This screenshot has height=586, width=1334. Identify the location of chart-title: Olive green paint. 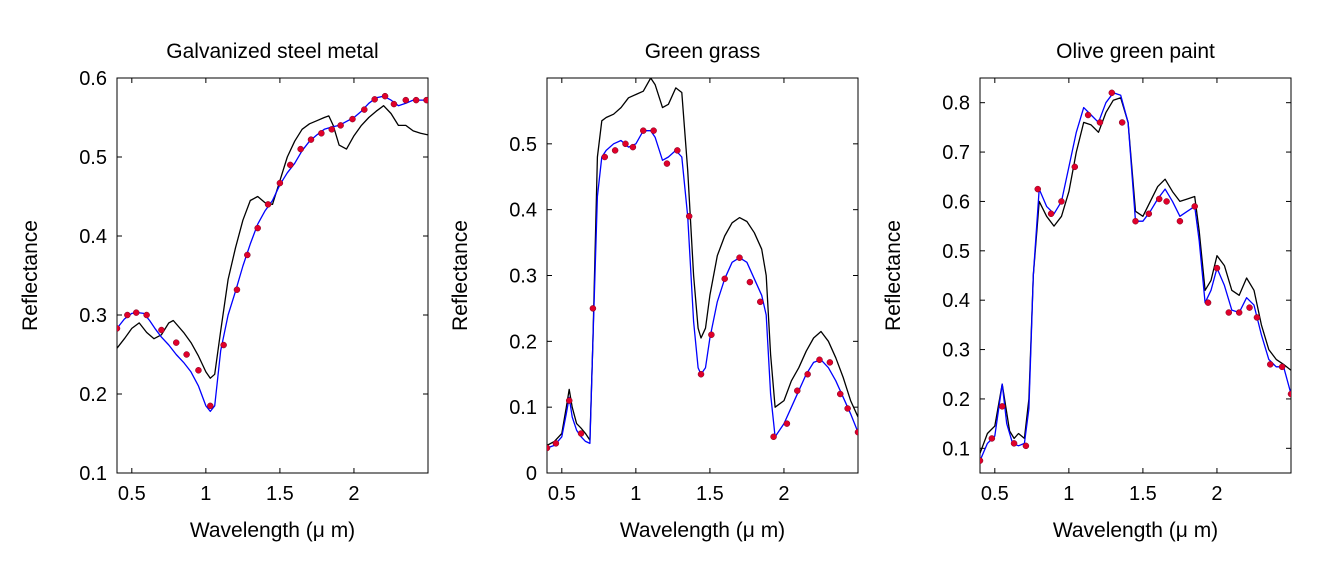
(1135, 51).